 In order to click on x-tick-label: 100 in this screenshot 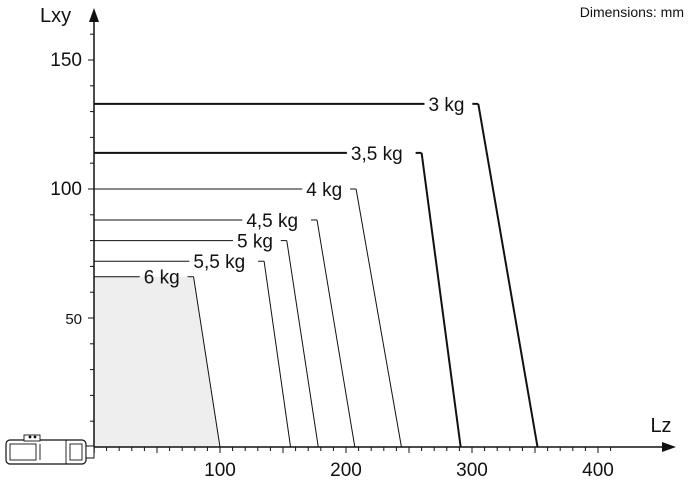, I will do `click(220, 470)`.